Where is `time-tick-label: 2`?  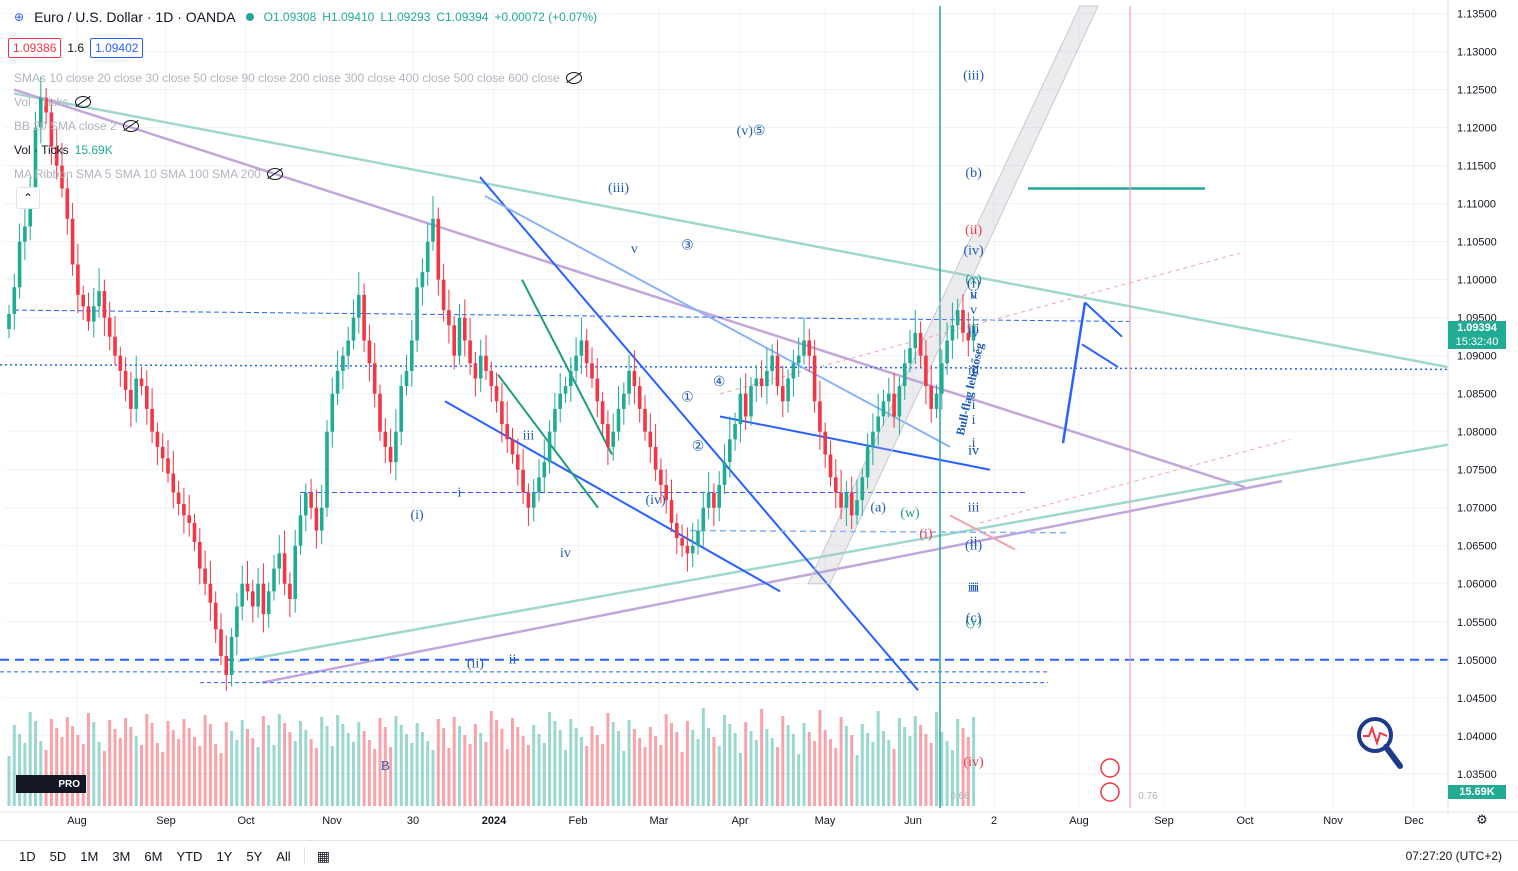
time-tick-label: 2 is located at coordinates (994, 821).